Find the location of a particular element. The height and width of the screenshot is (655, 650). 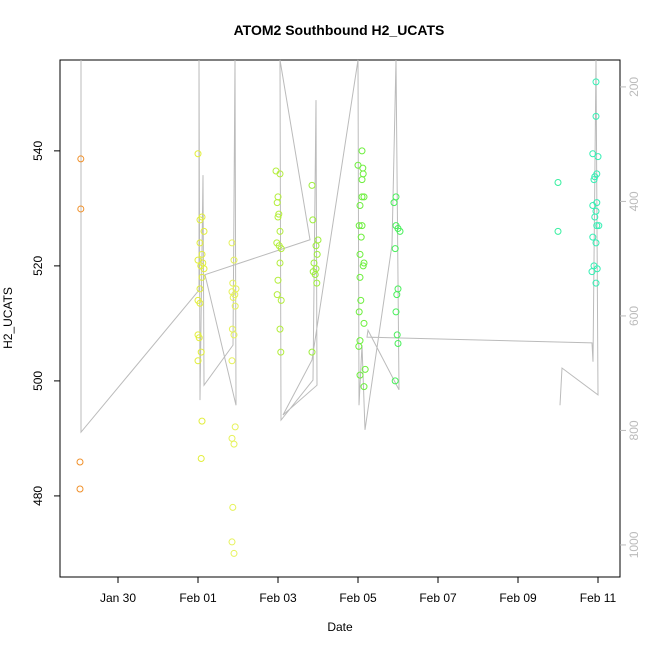

x-tick-label: Feb 05 is located at coordinates (358, 598).